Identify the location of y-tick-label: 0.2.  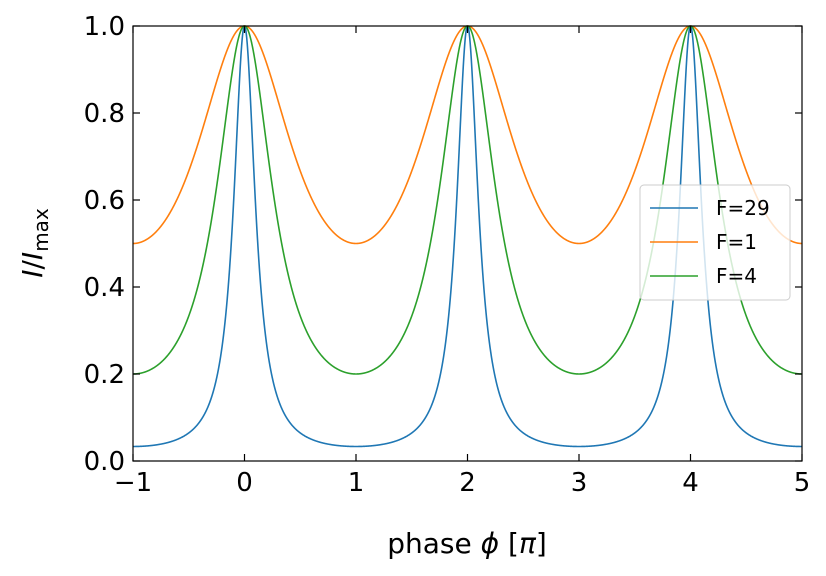
(104, 375).